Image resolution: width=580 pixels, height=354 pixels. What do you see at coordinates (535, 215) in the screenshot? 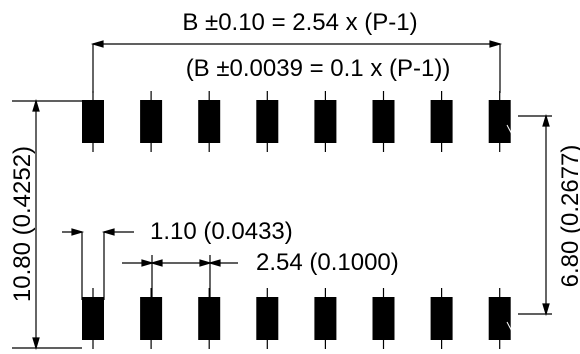
I see `inner-span-dimension` at bounding box center [535, 215].